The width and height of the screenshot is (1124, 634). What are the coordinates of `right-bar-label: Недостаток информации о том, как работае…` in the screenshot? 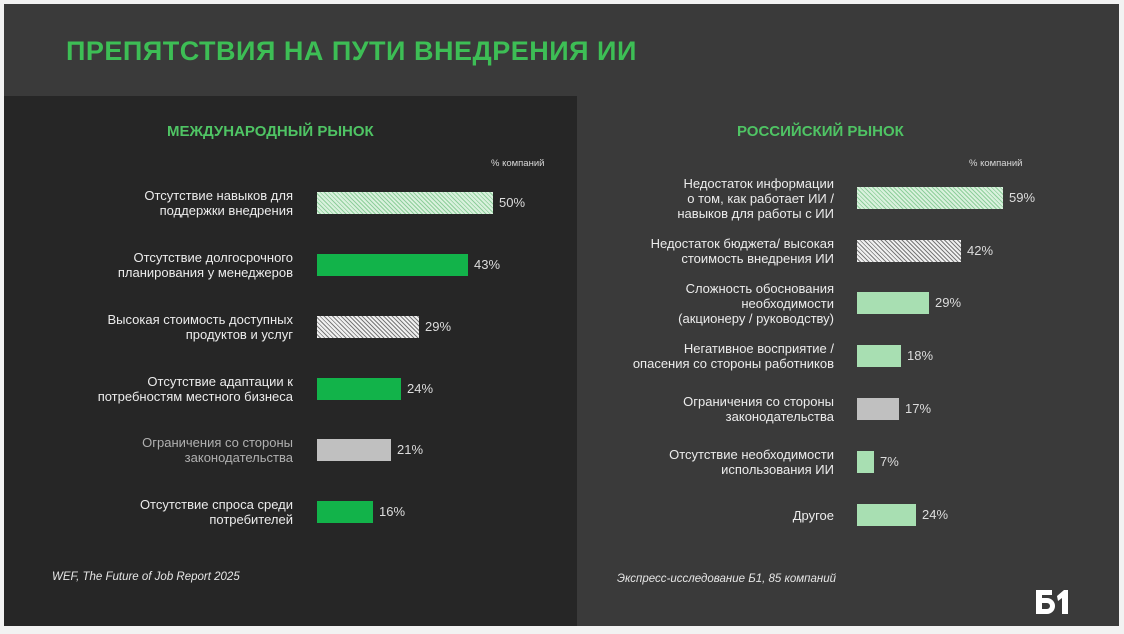 It's located at (755, 198).